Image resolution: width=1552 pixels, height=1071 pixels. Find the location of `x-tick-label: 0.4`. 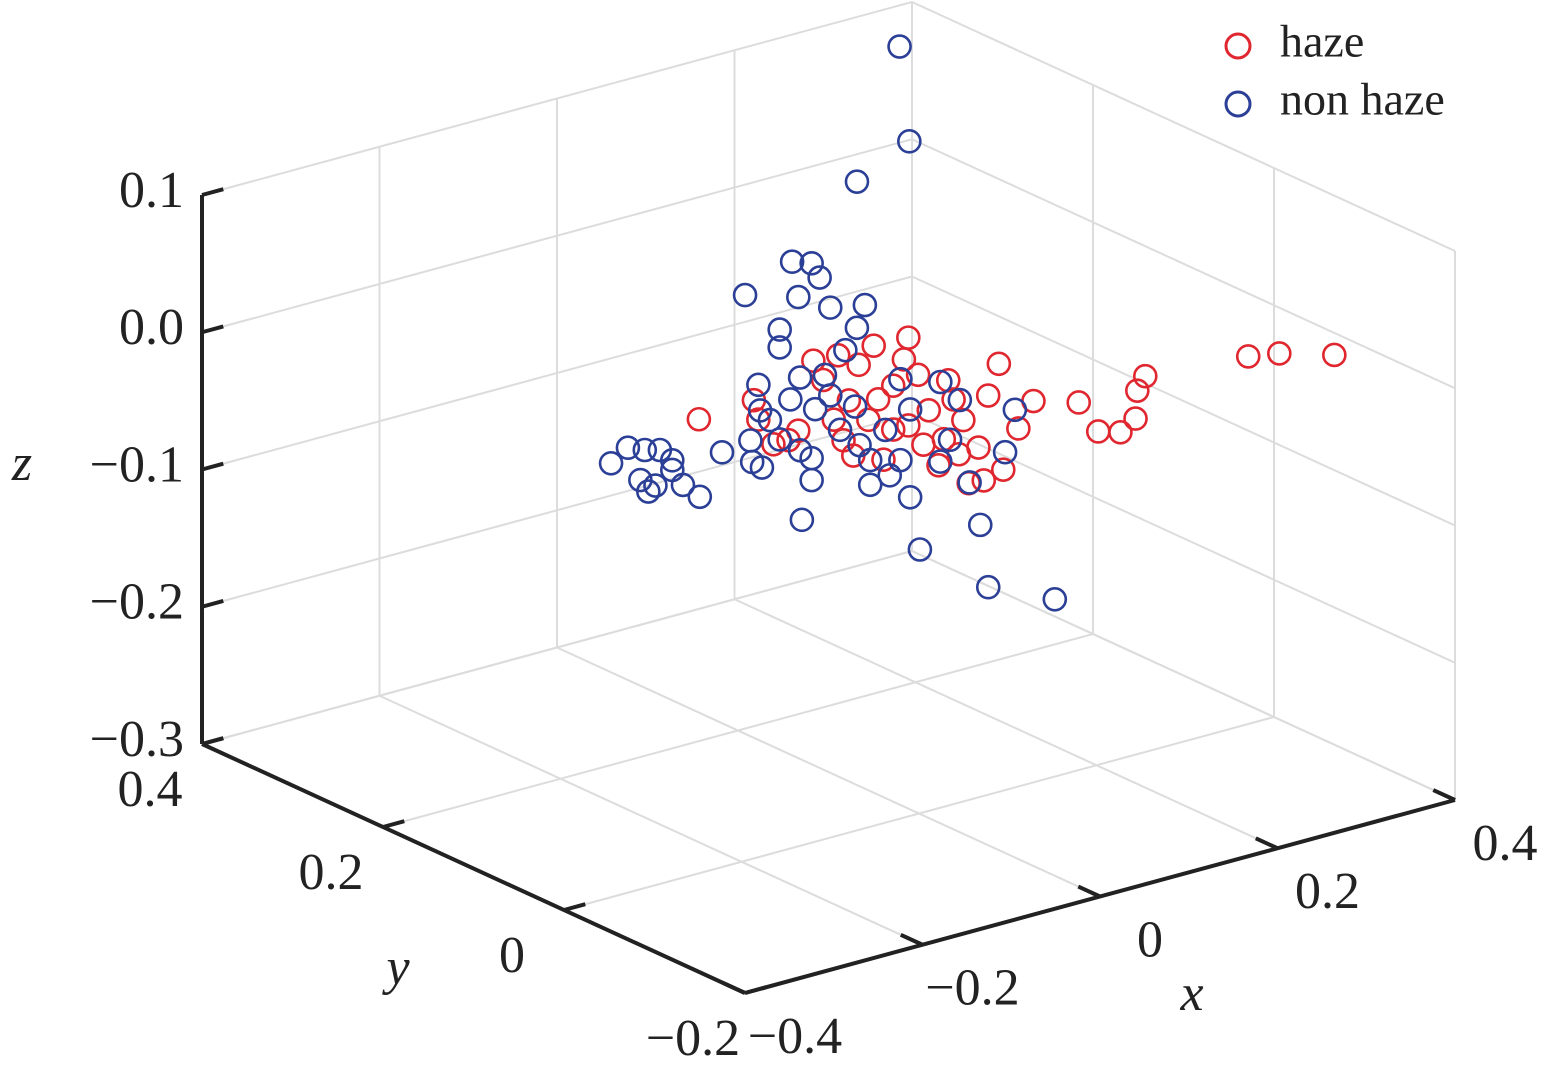

x-tick-label: 0.4 is located at coordinates (1505, 843).